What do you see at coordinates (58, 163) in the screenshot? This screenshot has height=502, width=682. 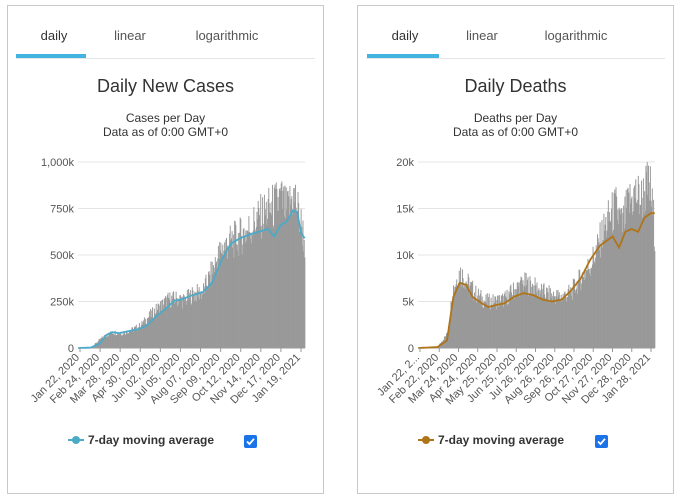 I see `y-tick-label: 1,000k` at bounding box center [58, 163].